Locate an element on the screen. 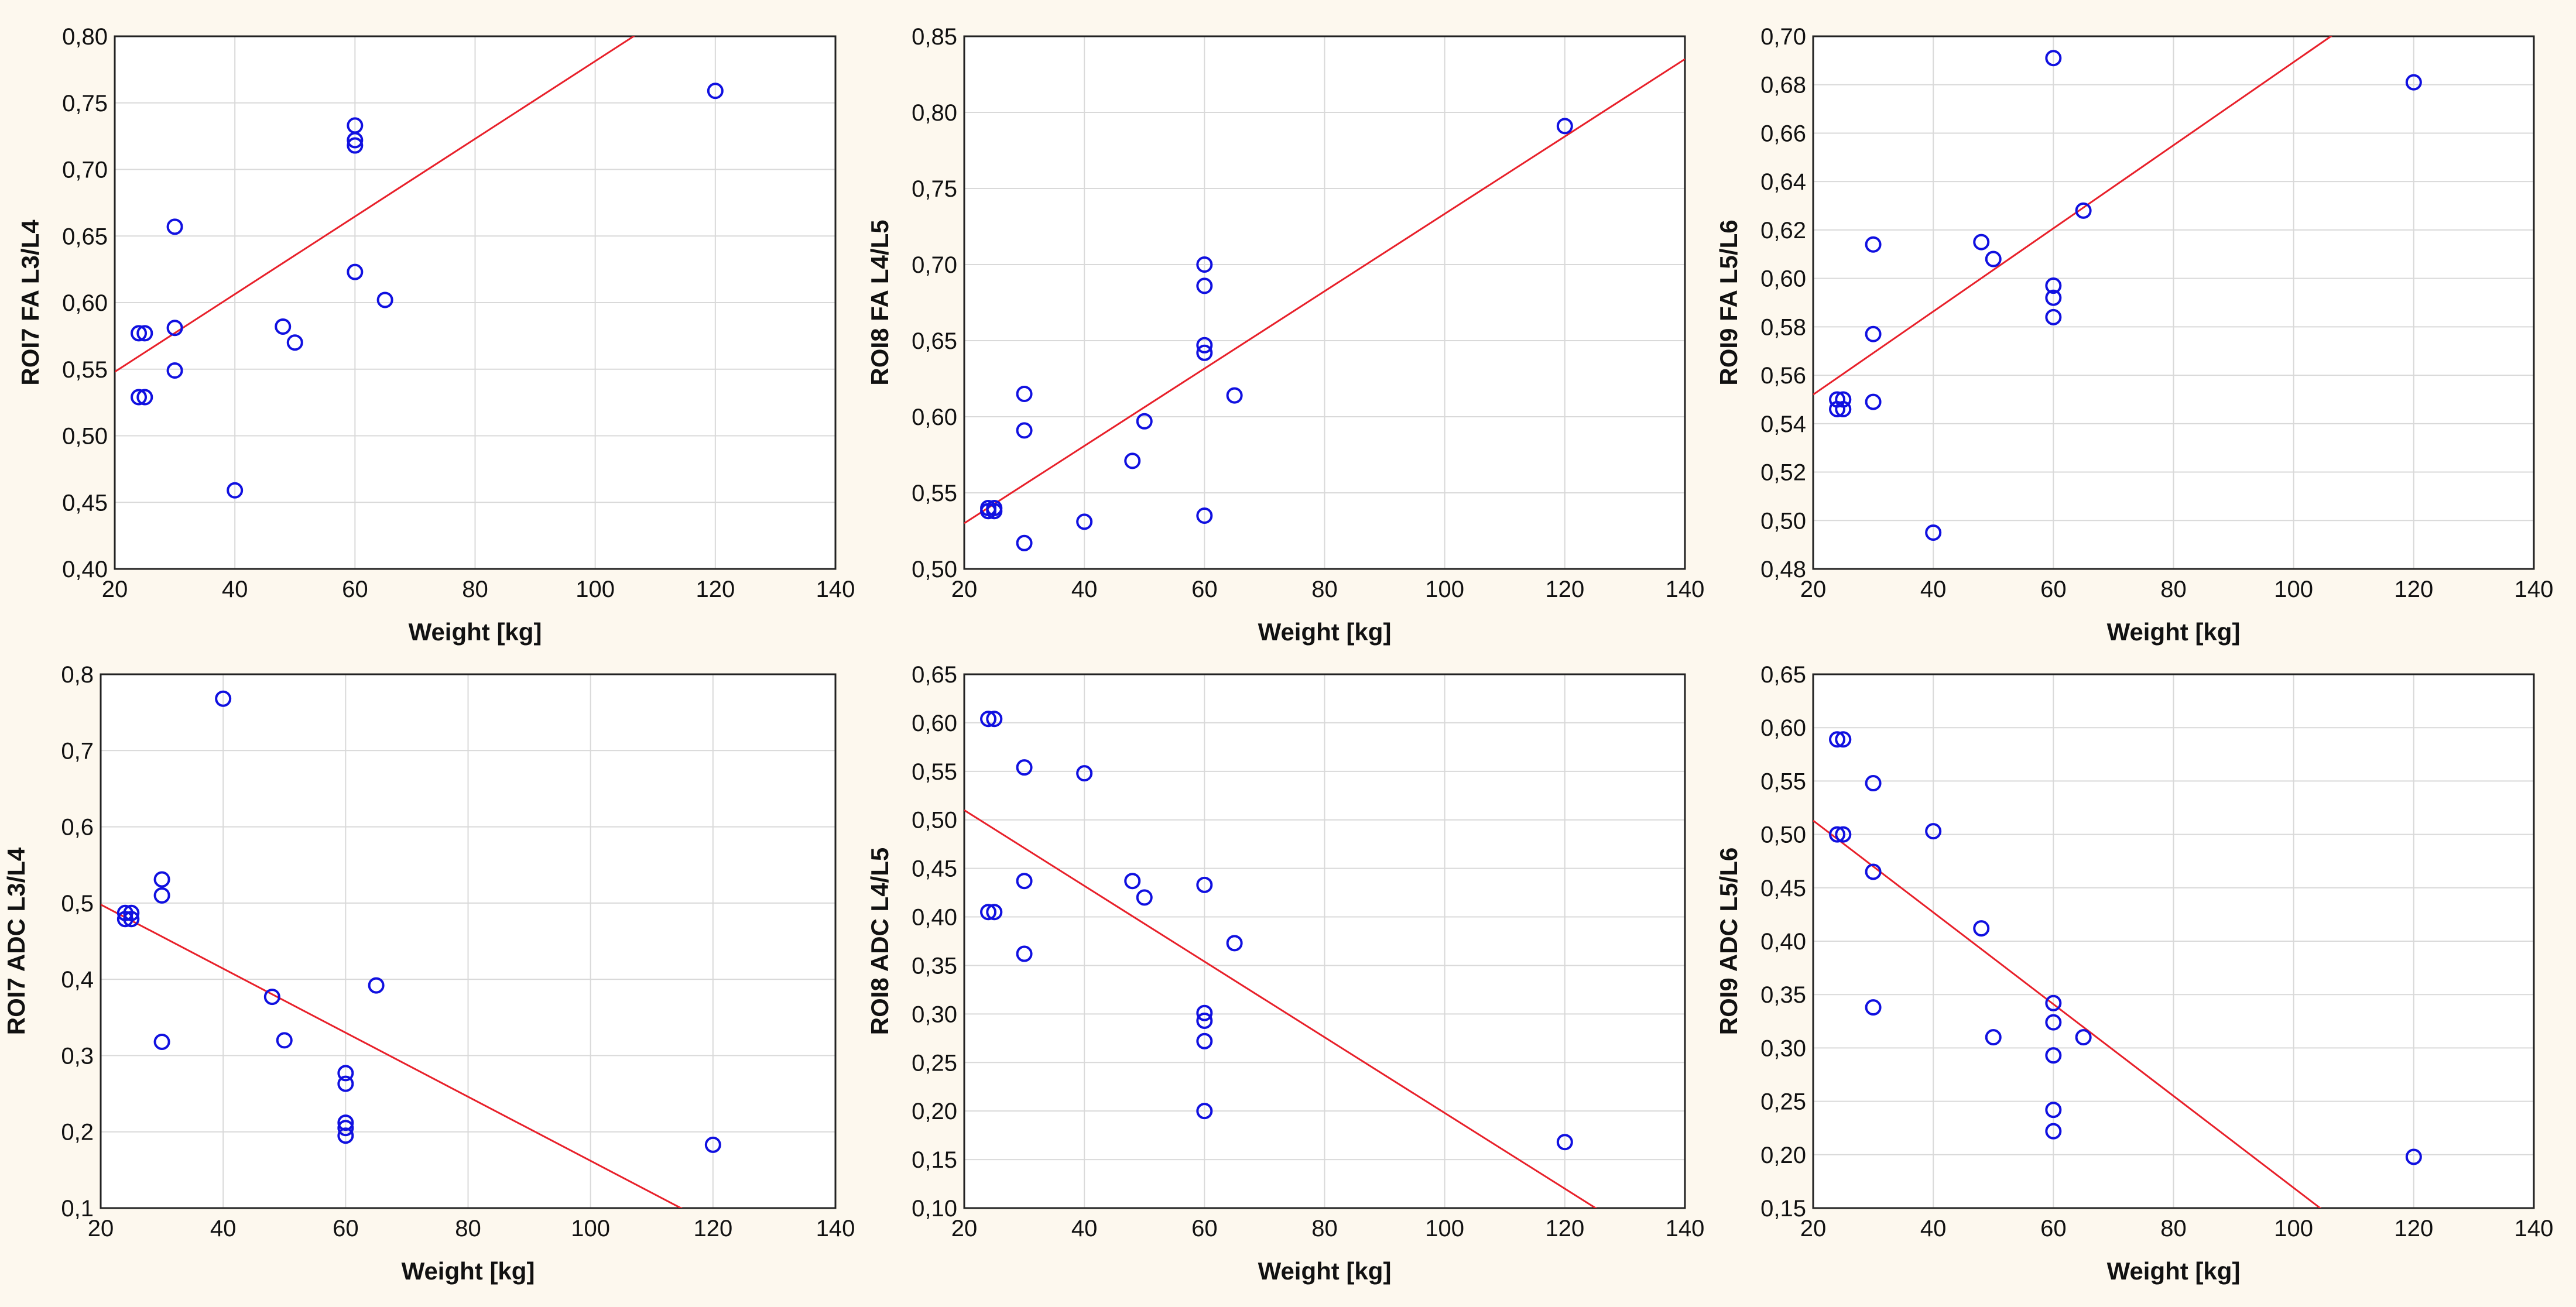 The height and width of the screenshot is (1307, 2576). y-tick-label: 0,1 is located at coordinates (77, 1209).